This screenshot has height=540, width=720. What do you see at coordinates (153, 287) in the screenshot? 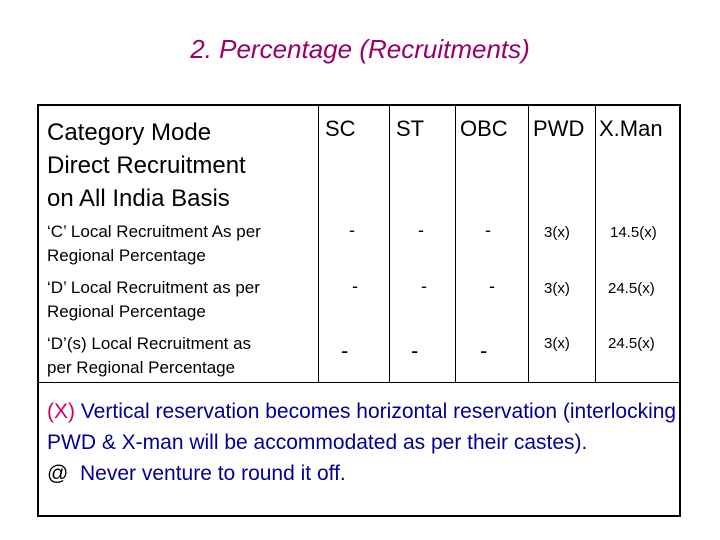
I see `row-label-line: ‘D’ Local Recruitment as per` at bounding box center [153, 287].